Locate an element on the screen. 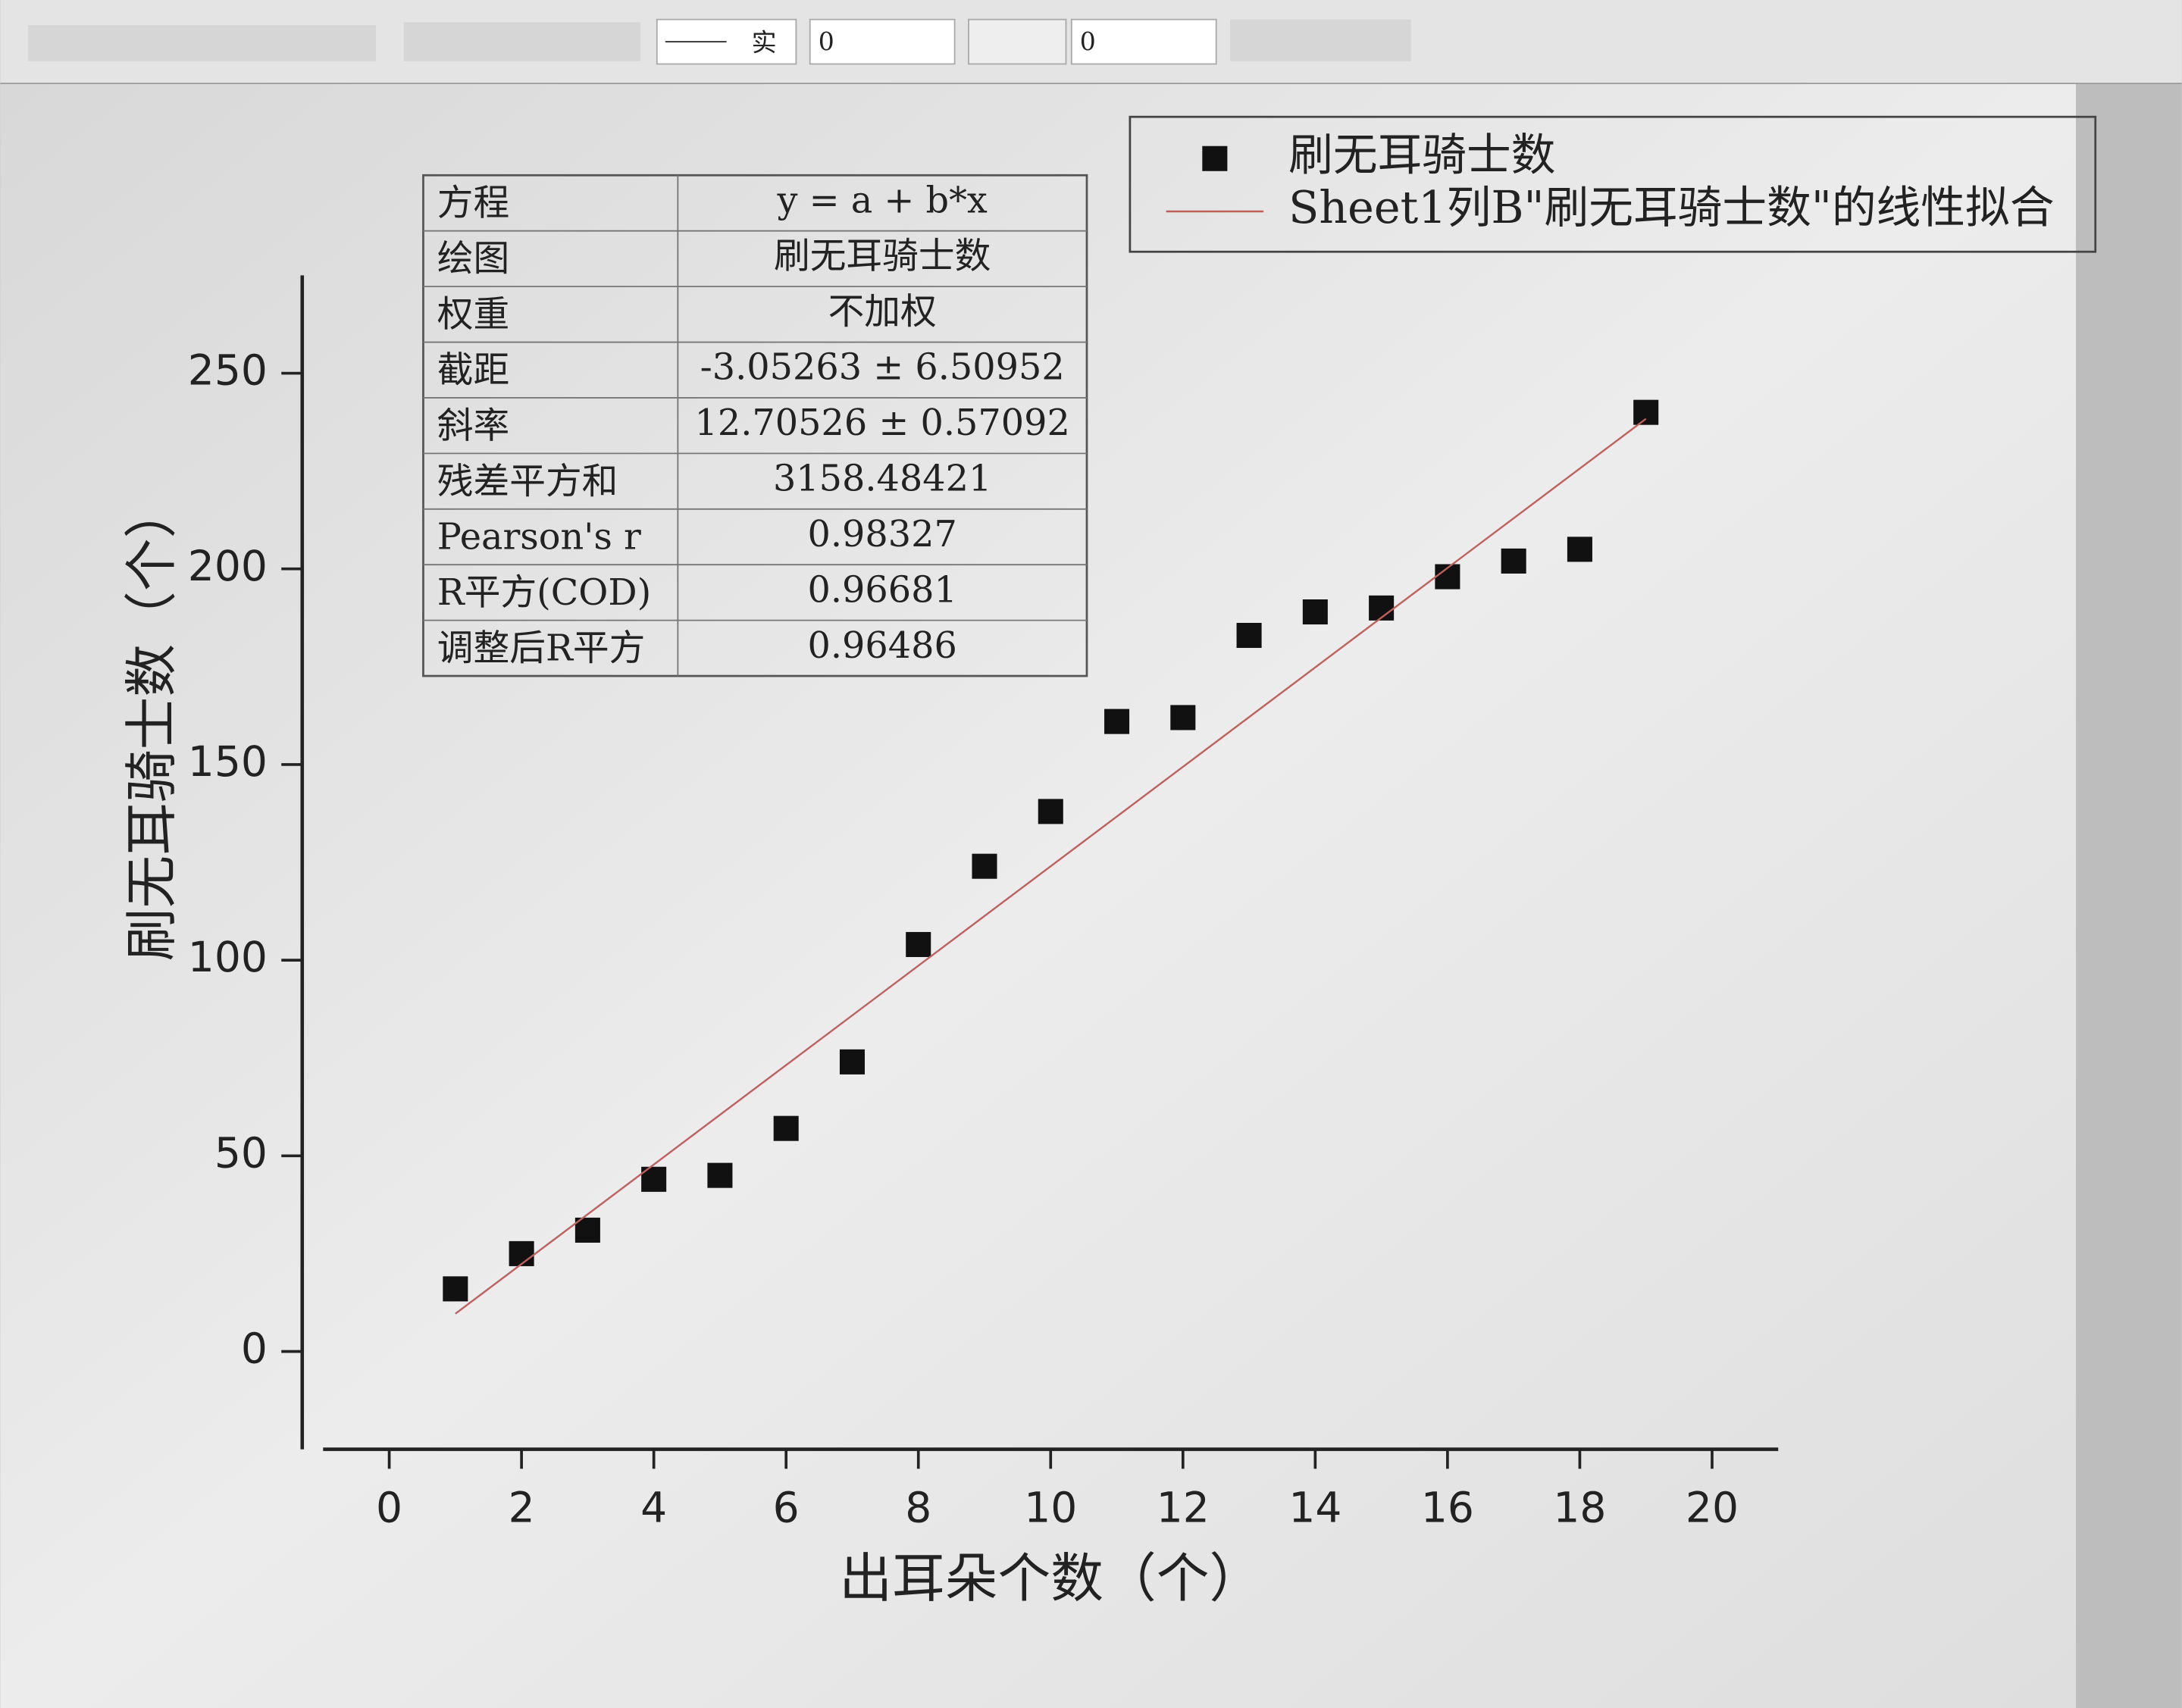  legend-marker is located at coordinates (1215, 158).